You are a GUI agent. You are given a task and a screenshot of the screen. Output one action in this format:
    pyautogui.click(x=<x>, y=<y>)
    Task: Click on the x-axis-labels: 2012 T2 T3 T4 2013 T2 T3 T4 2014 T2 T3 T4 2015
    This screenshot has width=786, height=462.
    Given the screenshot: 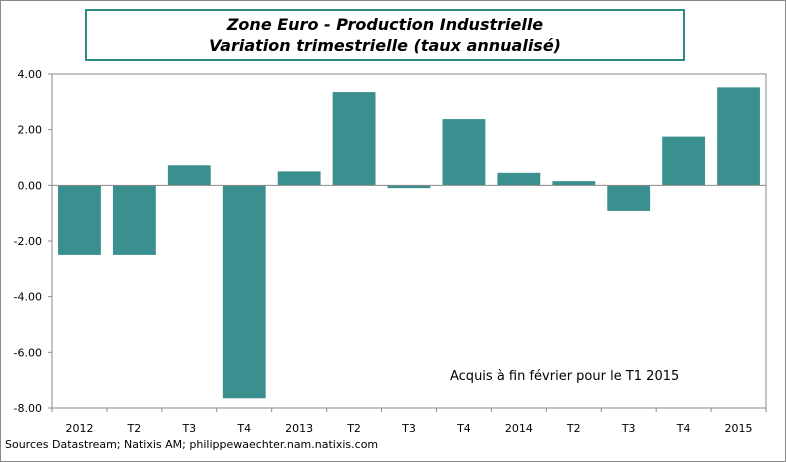 What is the action you would take?
    pyautogui.click(x=409, y=421)
    